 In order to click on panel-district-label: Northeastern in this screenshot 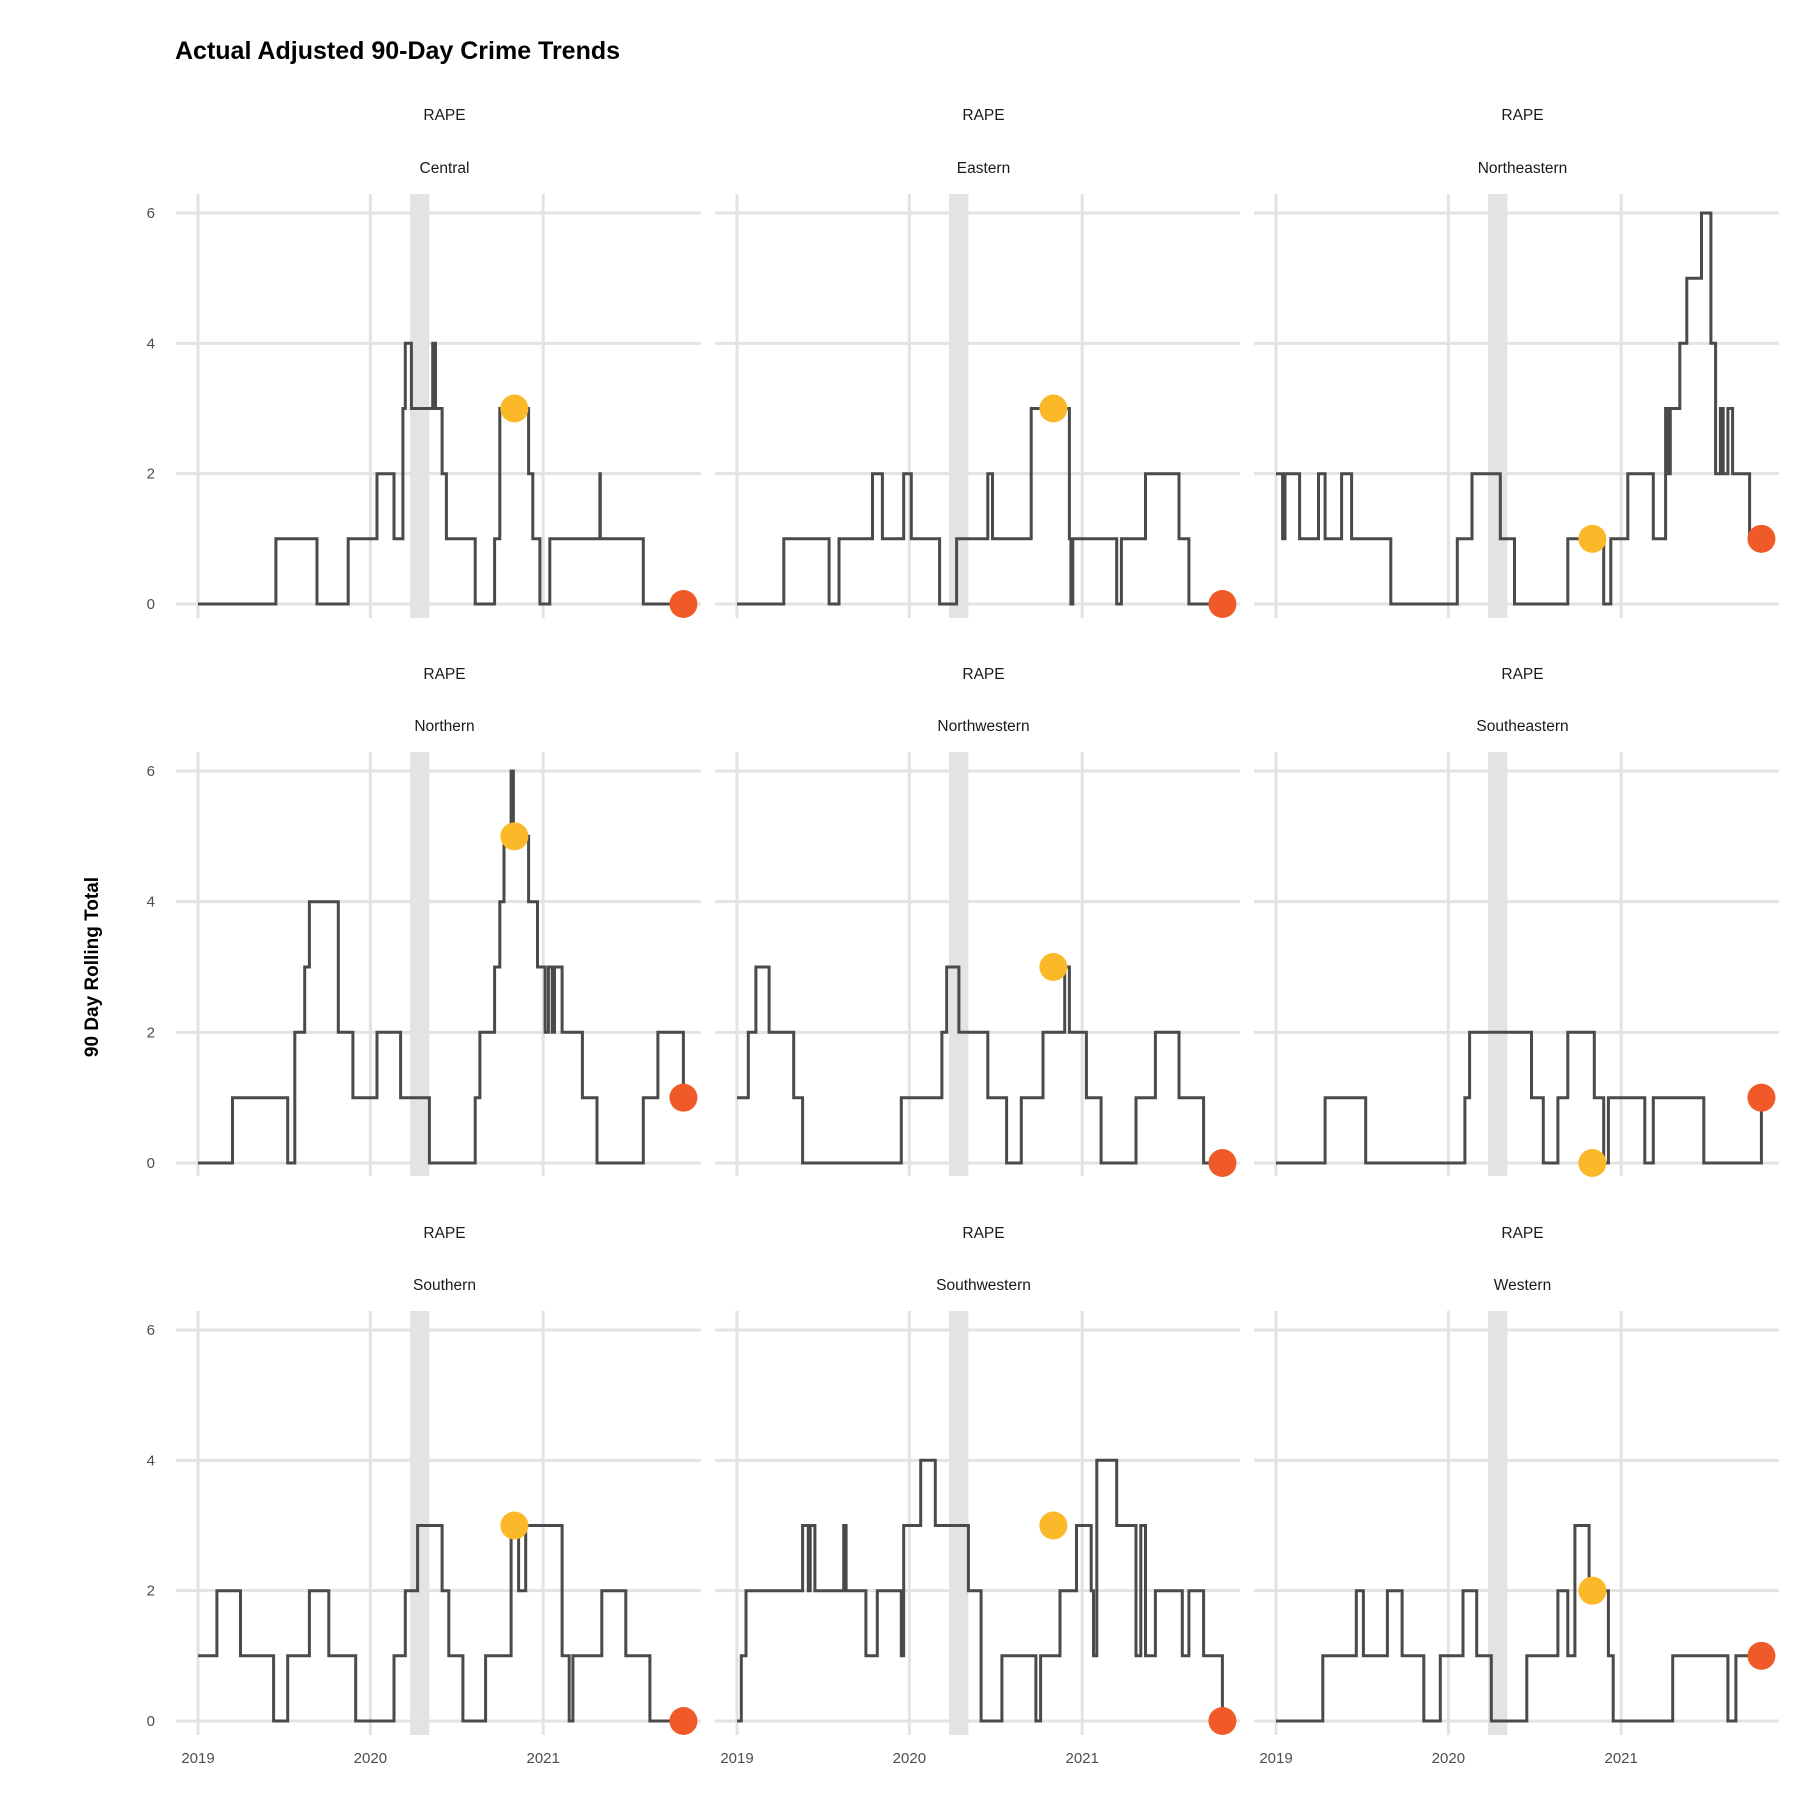, I will do `click(1523, 168)`.